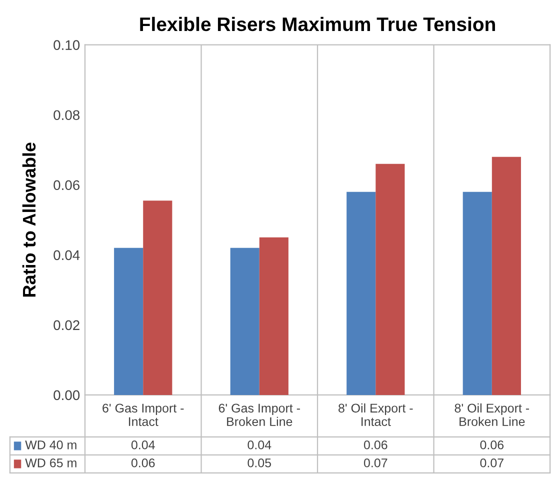 The height and width of the screenshot is (477, 559). Describe the element at coordinates (259, 415) in the screenshot. I see `x-tick-label: 6' Gas Import - Broken Line` at that location.